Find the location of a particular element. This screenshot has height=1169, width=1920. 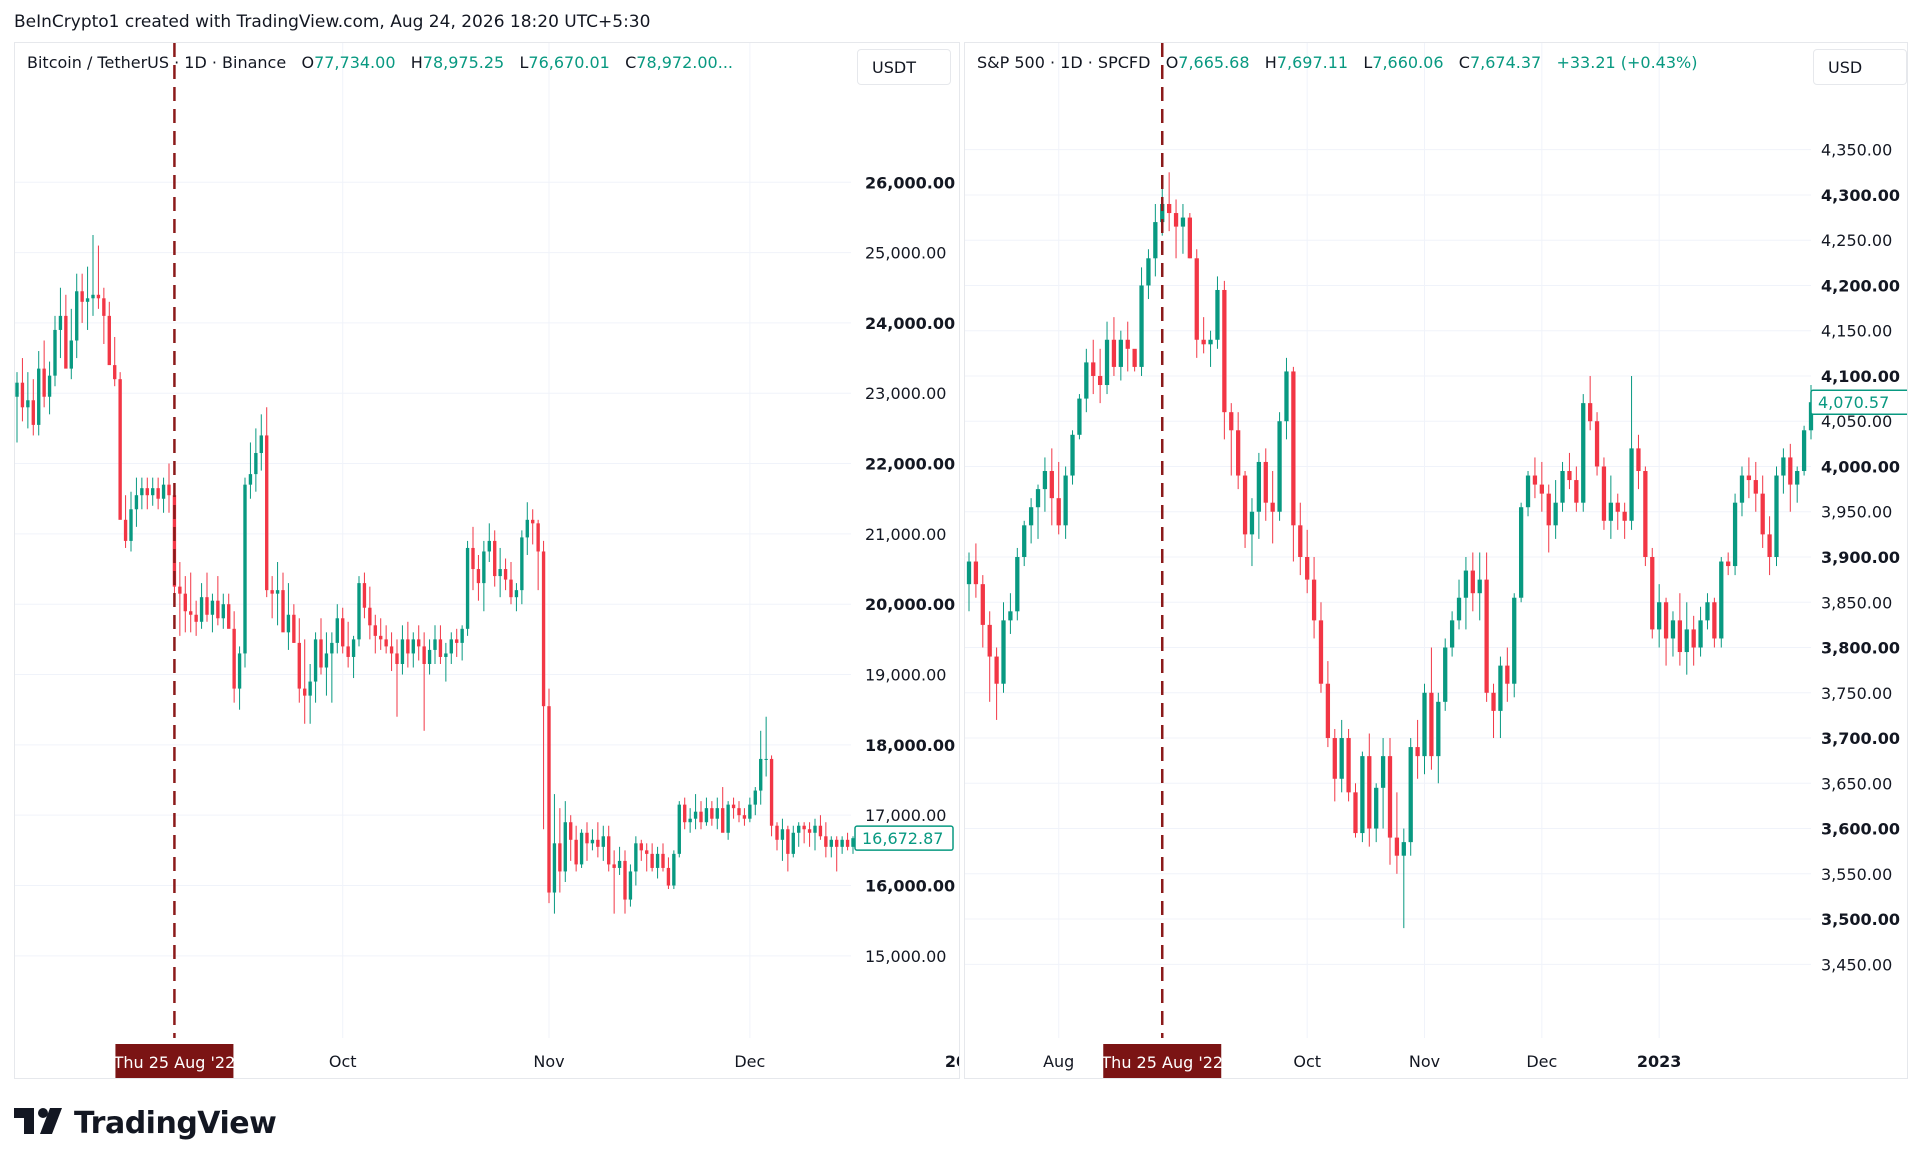

x-tick-label: Aug is located at coordinates (1058, 1061).